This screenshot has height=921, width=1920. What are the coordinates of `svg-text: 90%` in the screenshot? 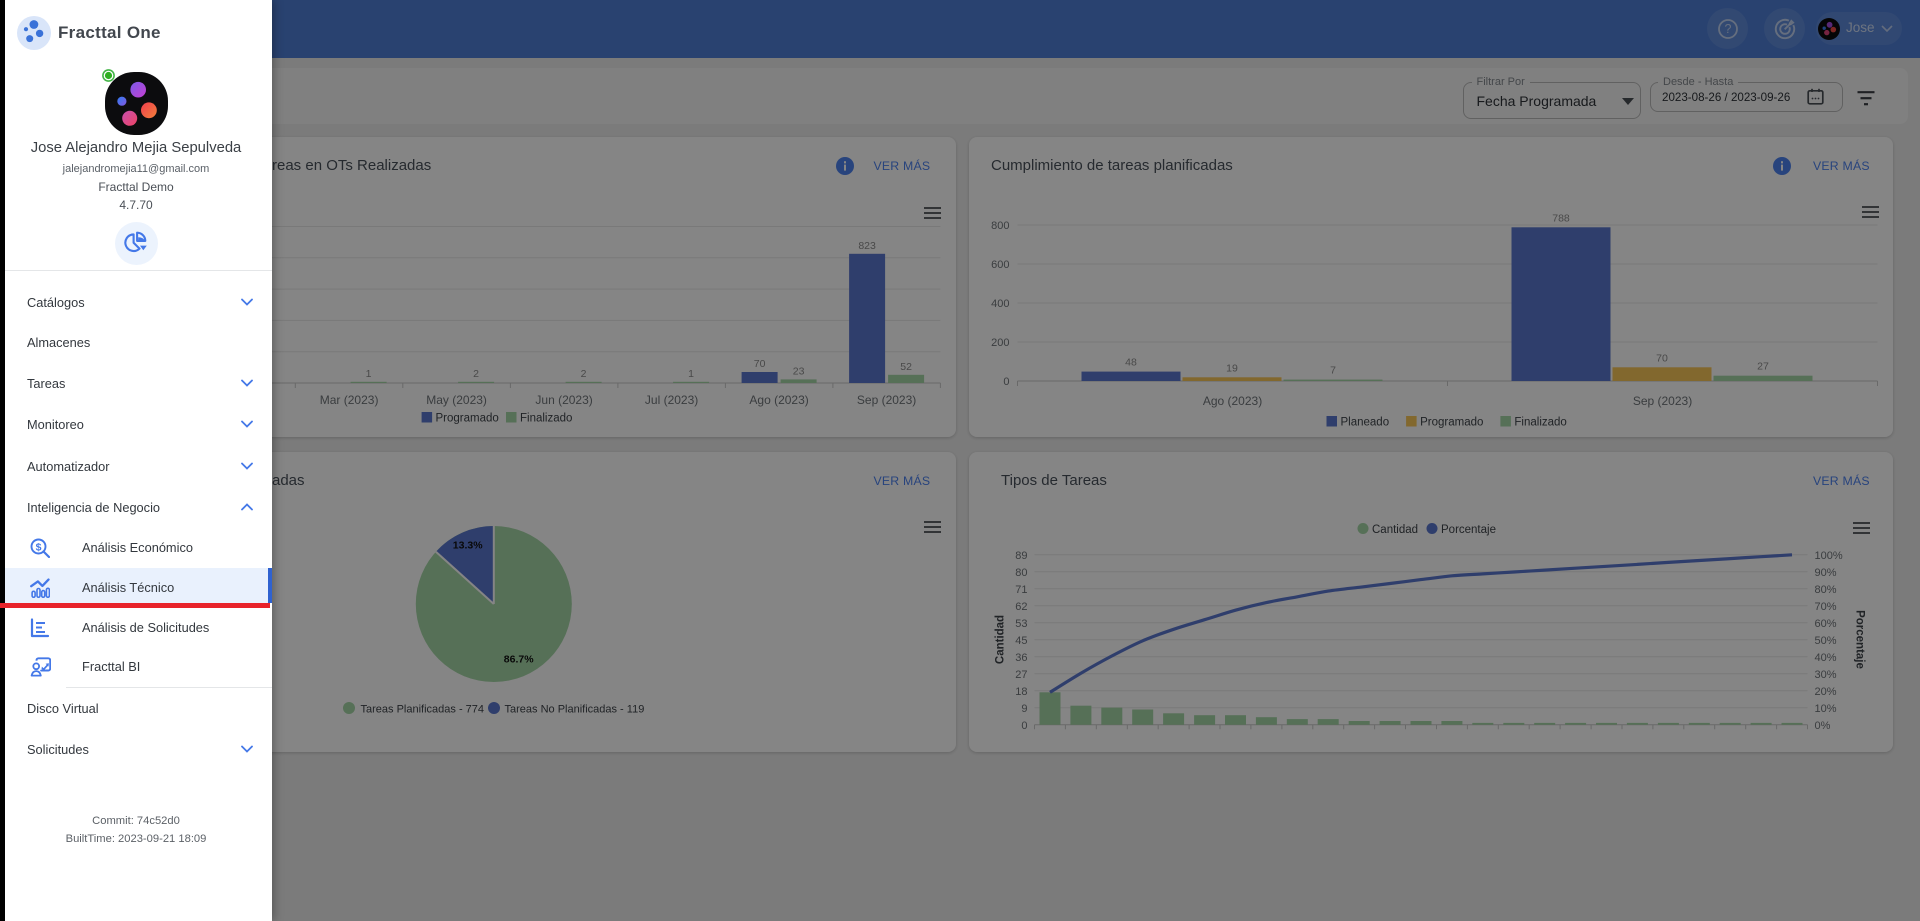 It's located at (1825, 572).